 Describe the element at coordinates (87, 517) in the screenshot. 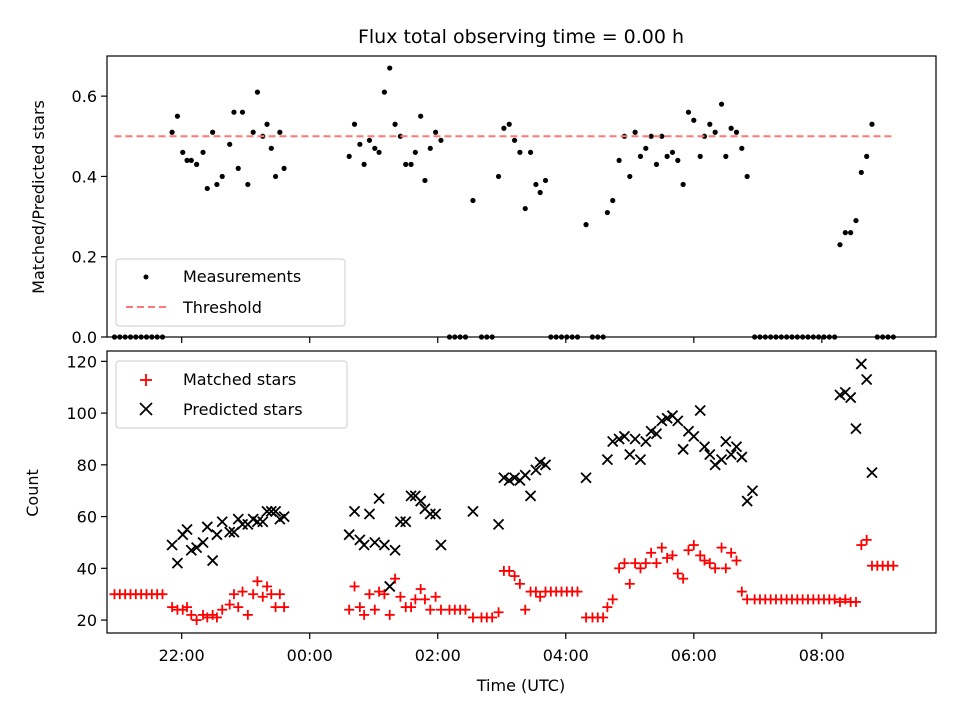

I see `bottom-y-tick-label: 60` at that location.